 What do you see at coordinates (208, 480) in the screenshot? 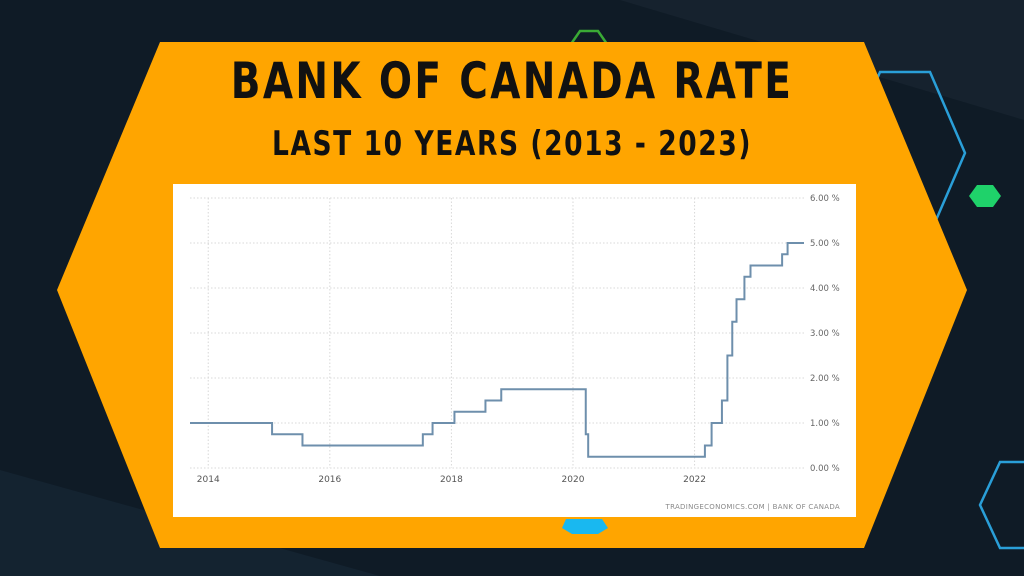
I see `x-tick-label: 2014` at bounding box center [208, 480].